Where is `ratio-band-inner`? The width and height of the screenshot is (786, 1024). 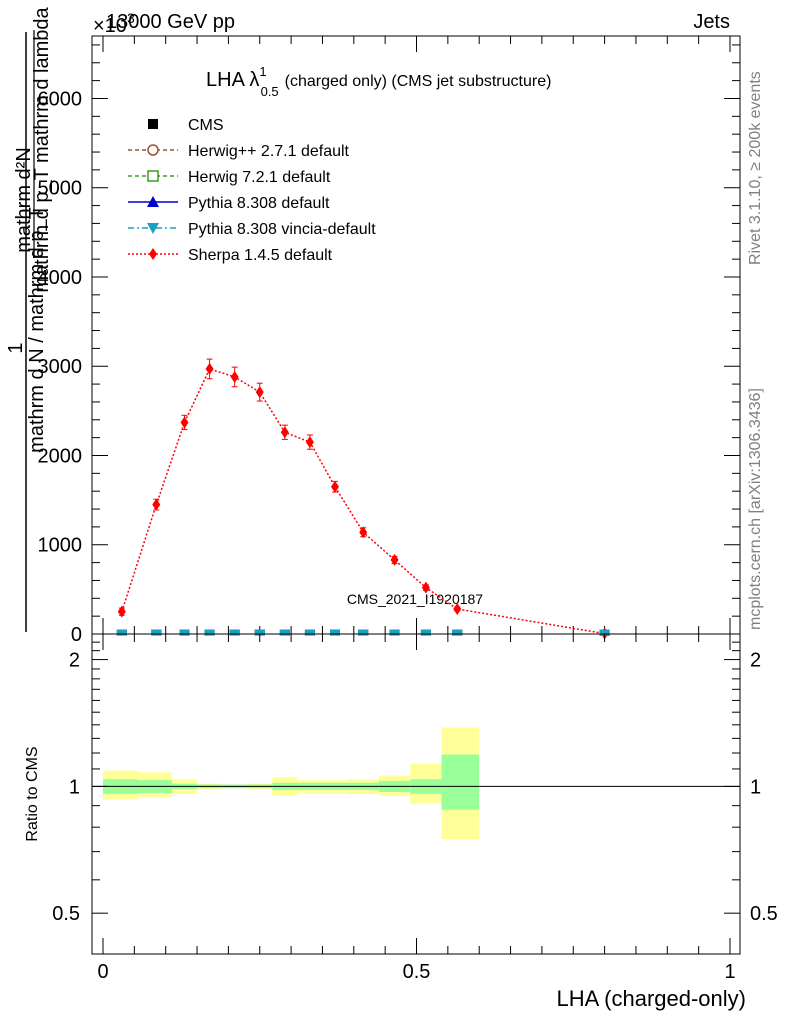 ratio-band-inner is located at coordinates (460, 782).